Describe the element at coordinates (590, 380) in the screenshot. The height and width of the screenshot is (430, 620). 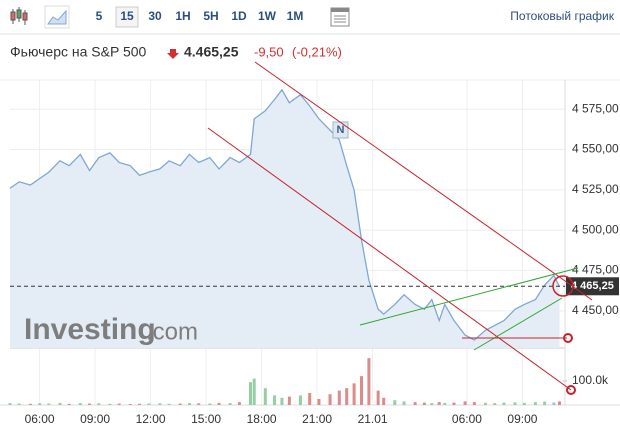
I see `volume-tick-label: 100.0k` at that location.